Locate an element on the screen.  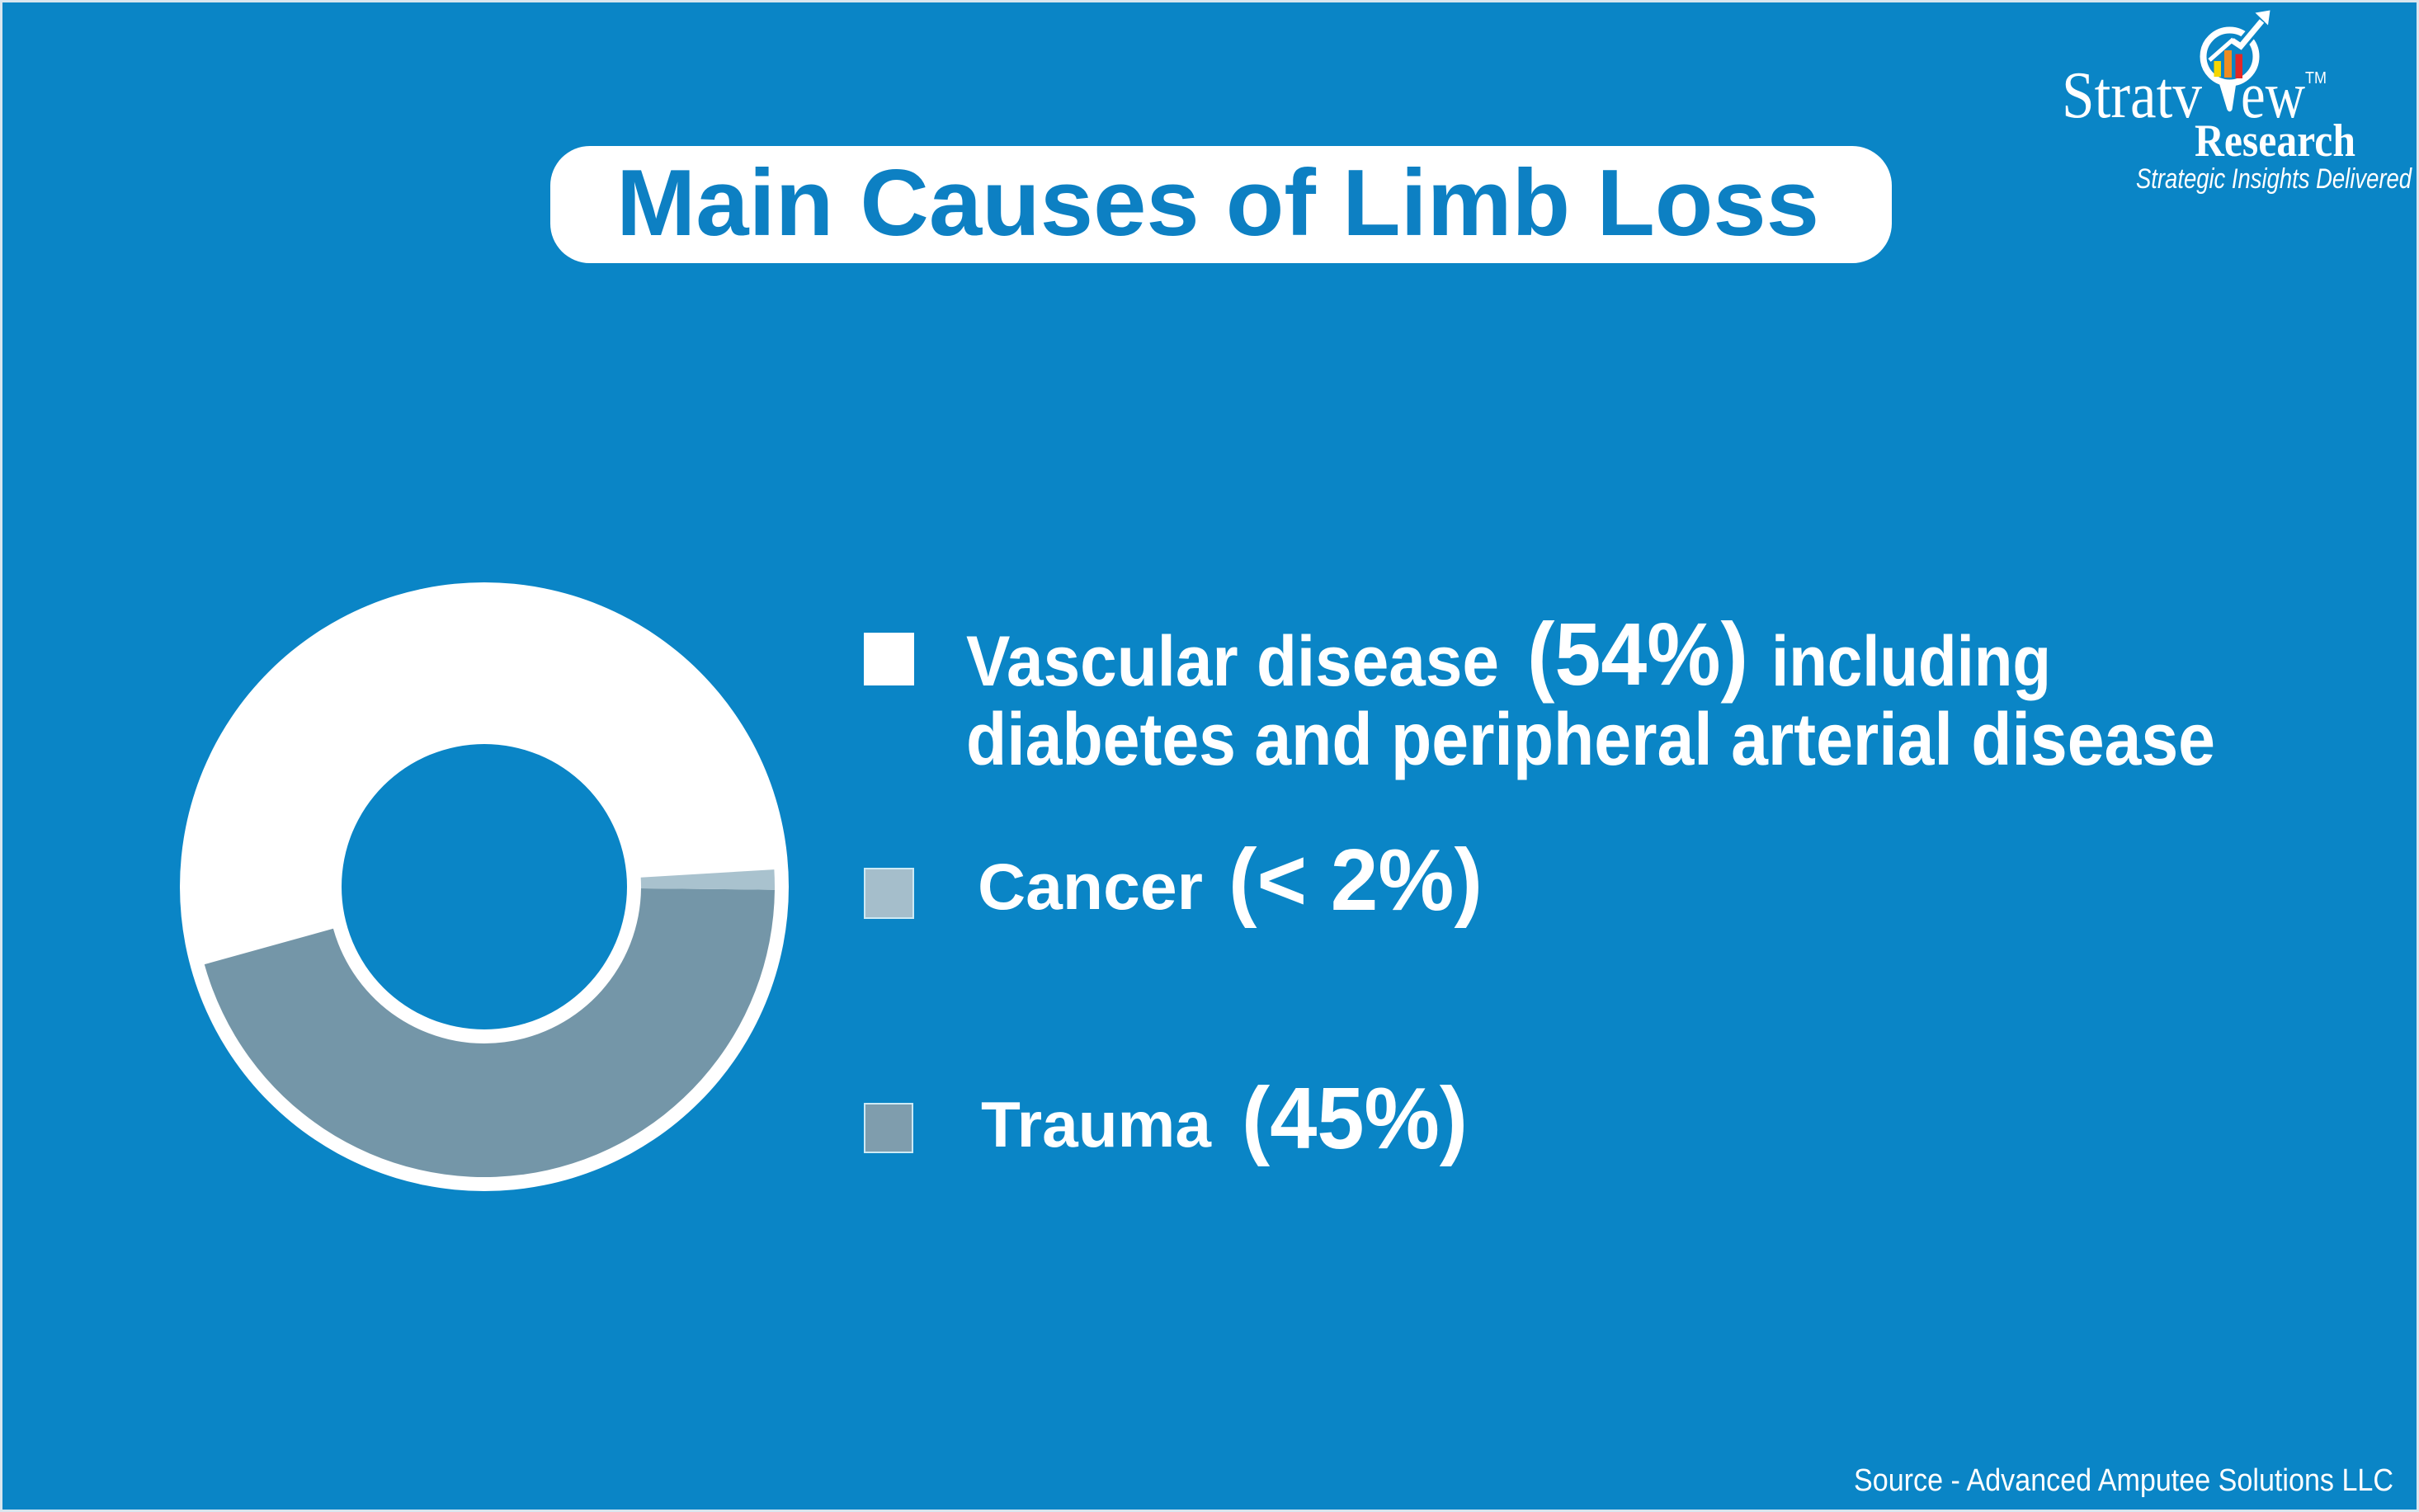
svg-text: Cancer is located at coordinates (1090, 886).